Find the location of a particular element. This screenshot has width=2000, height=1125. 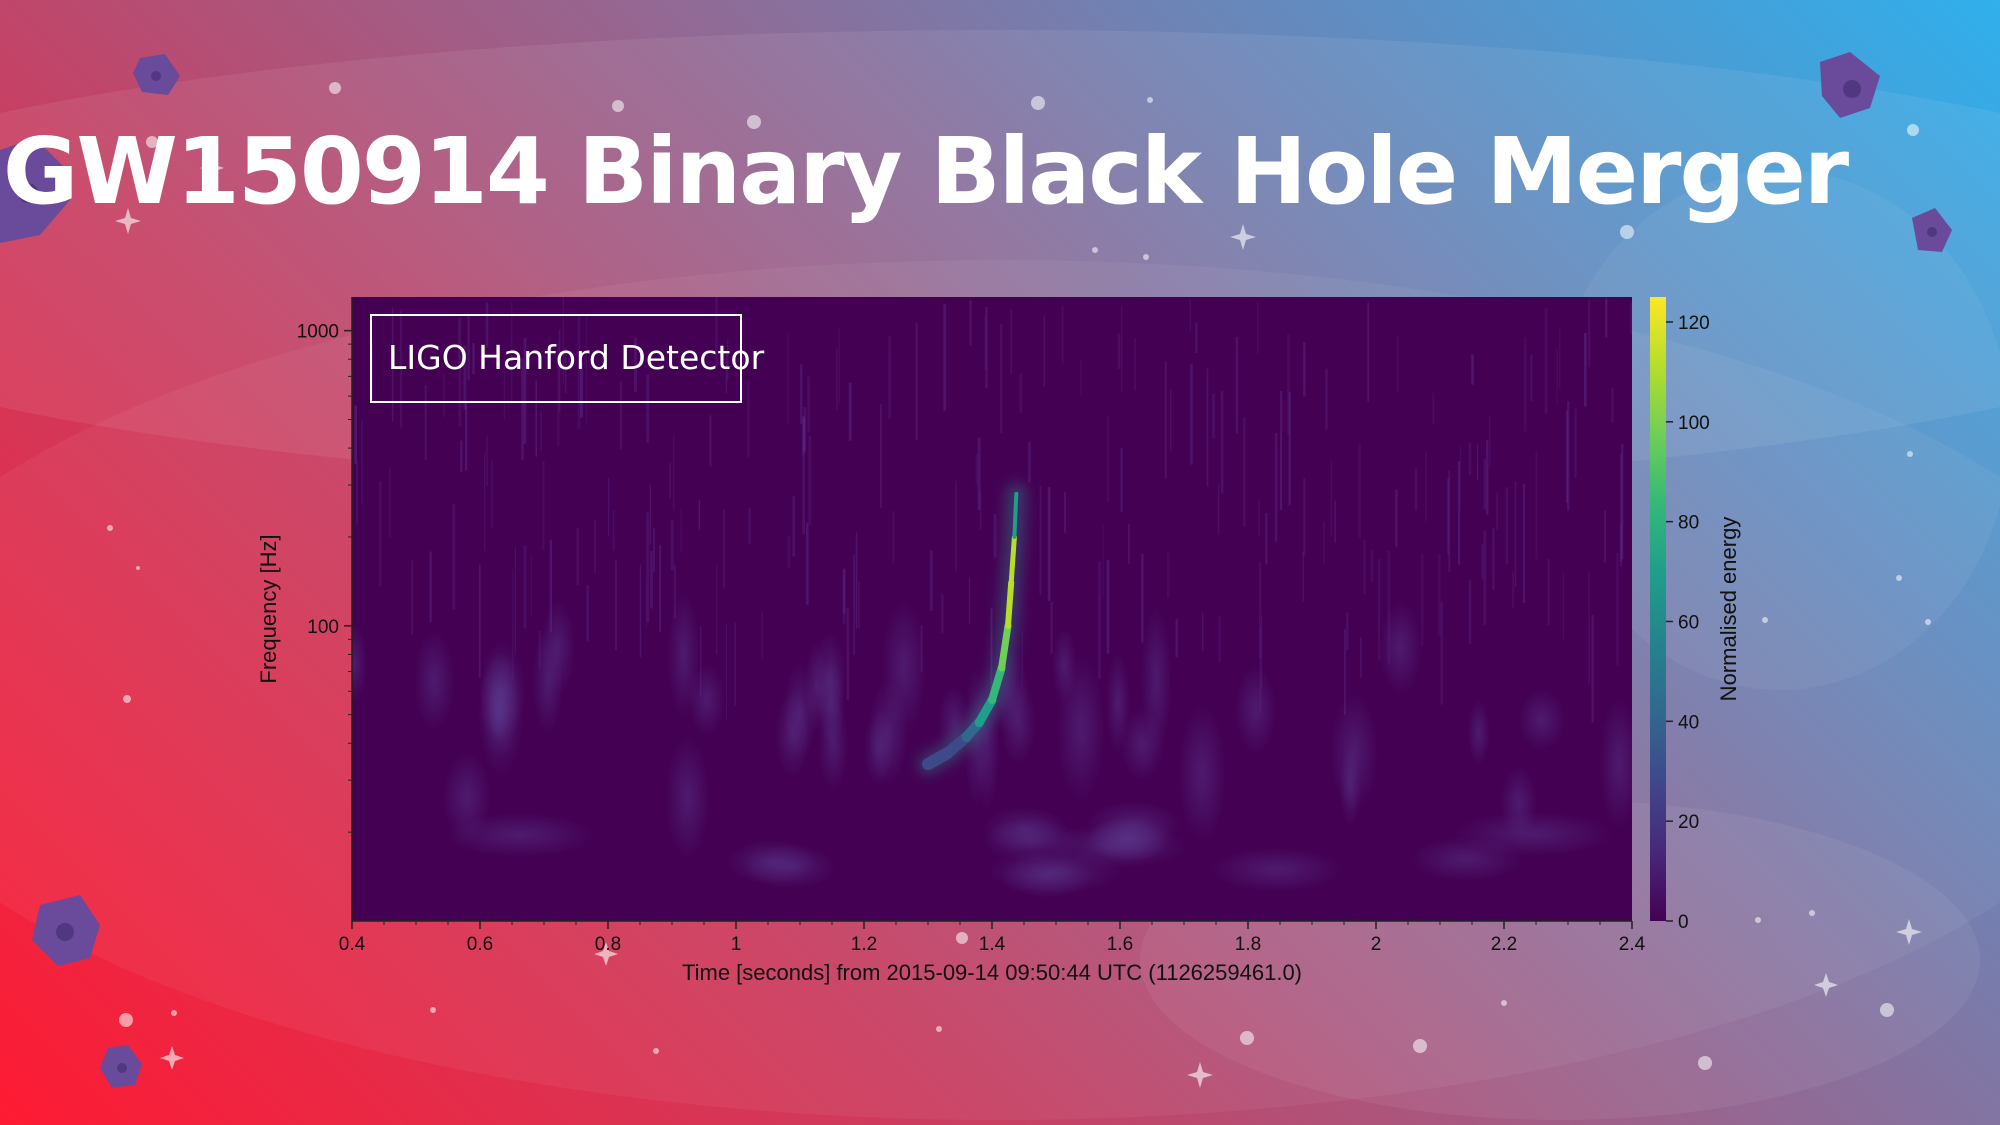

colorbar-tick-label: 100 is located at coordinates (1694, 423).